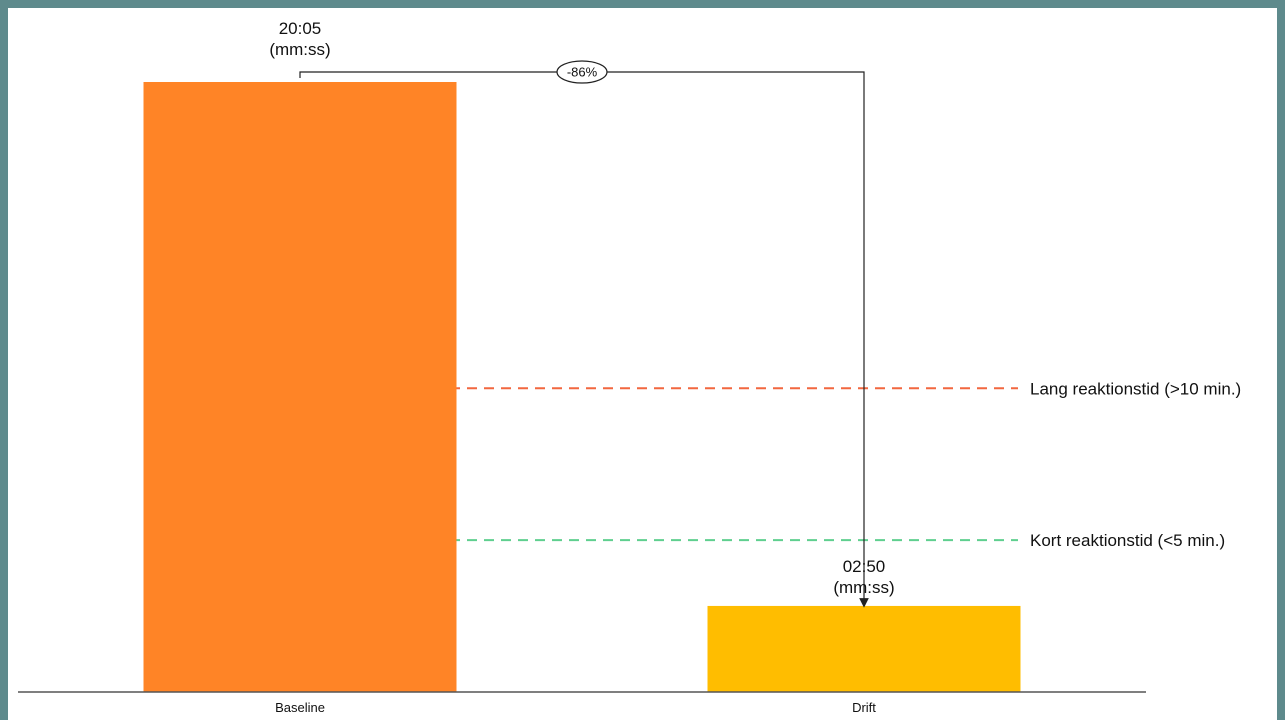 Image resolution: width=1285 pixels, height=720 pixels. I want to click on tick-label-baseline: Baseline, so click(300, 707).